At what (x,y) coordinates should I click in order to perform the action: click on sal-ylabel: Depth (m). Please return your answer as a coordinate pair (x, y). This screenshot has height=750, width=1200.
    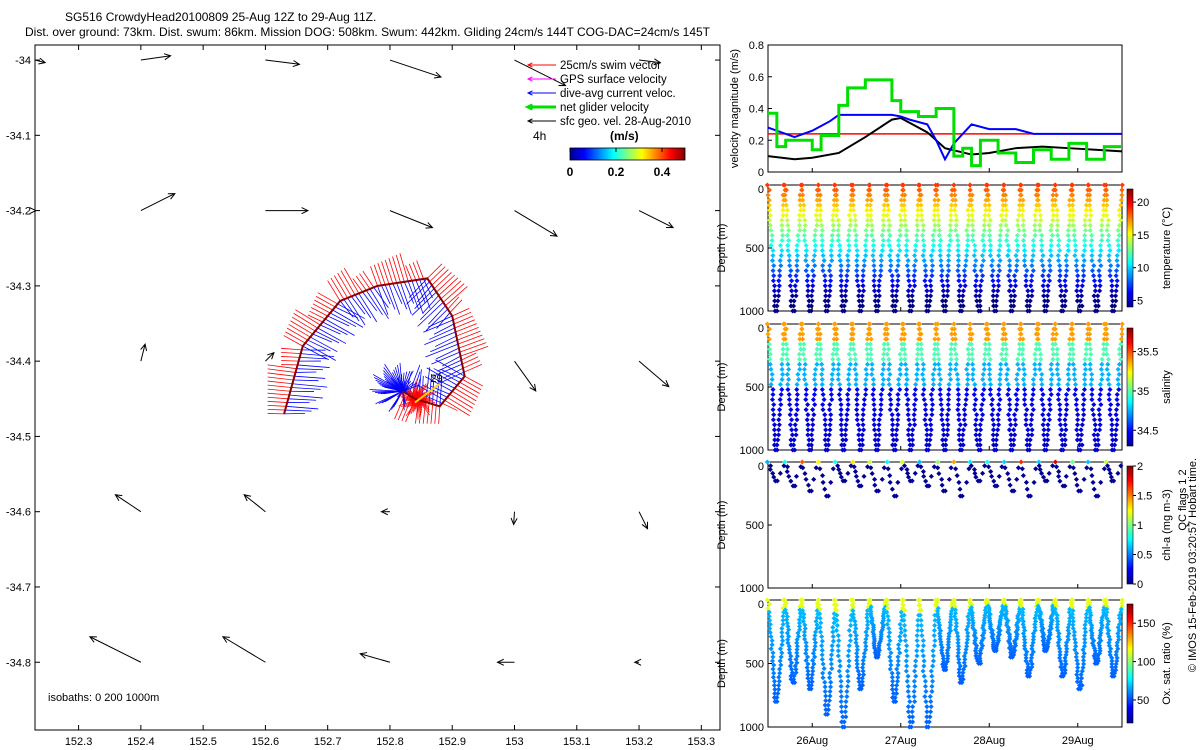
    Looking at the image, I should click on (722, 387).